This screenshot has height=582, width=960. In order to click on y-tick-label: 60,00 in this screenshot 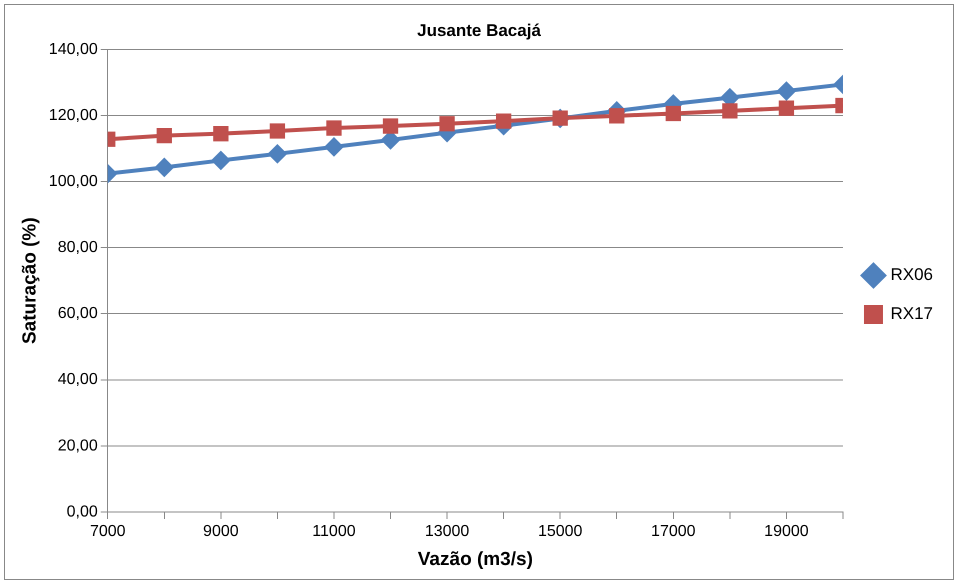, I will do `click(78, 313)`.